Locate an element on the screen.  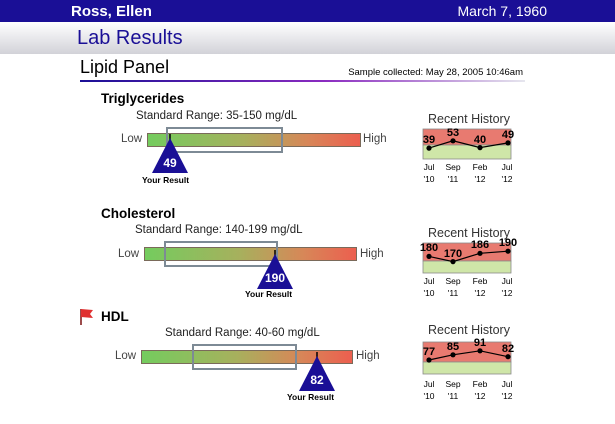
standard-range-label: Standard Range: 40-60 mg/dL is located at coordinates (242, 333).